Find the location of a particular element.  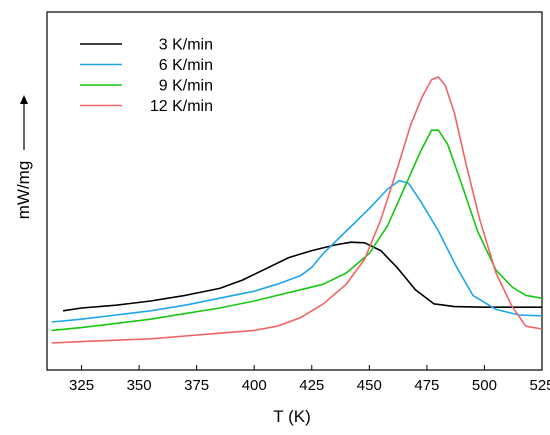

legend-label-3: 9 K/min is located at coordinates (186, 86).